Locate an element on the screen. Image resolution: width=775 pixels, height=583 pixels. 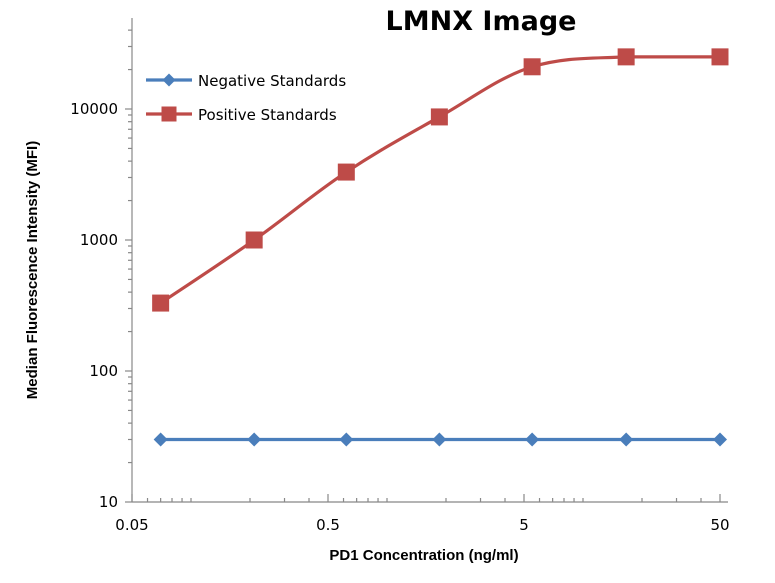
x-axis-title: PD1 Concentration (ng/ml) is located at coordinates (423, 555).